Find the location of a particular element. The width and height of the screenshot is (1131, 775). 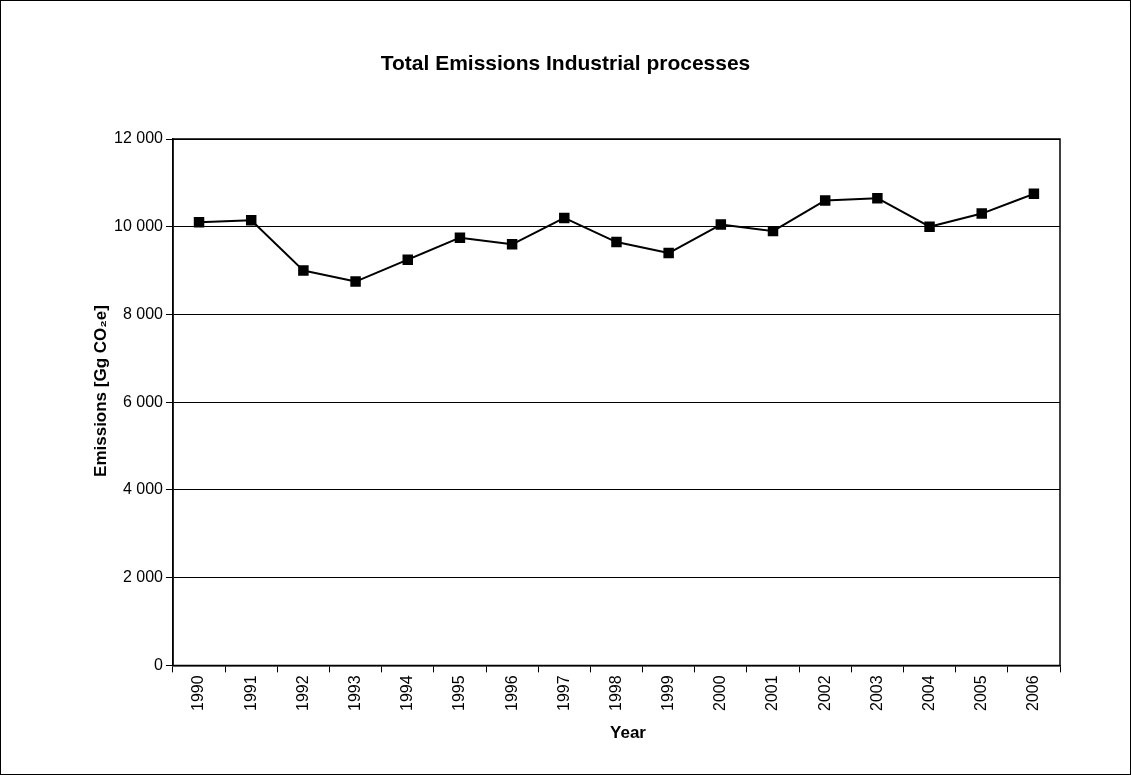

x-tick-label: 1992 is located at coordinates (302, 693).